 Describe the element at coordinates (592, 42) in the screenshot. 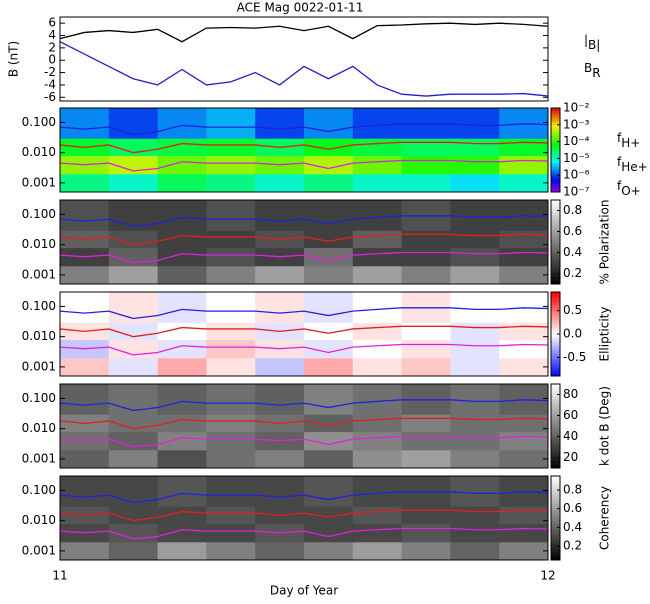

I see `legend-label: |B|` at that location.